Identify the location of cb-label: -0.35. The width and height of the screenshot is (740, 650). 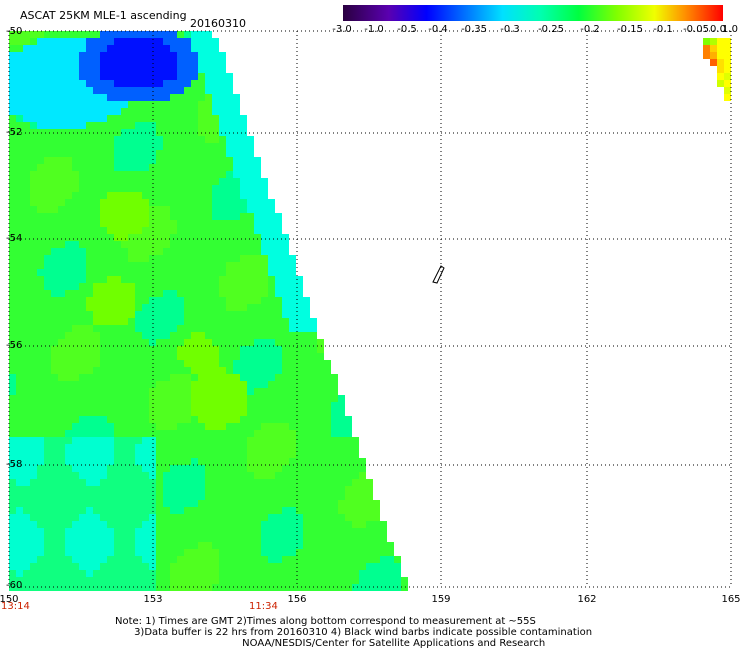
(474, 29).